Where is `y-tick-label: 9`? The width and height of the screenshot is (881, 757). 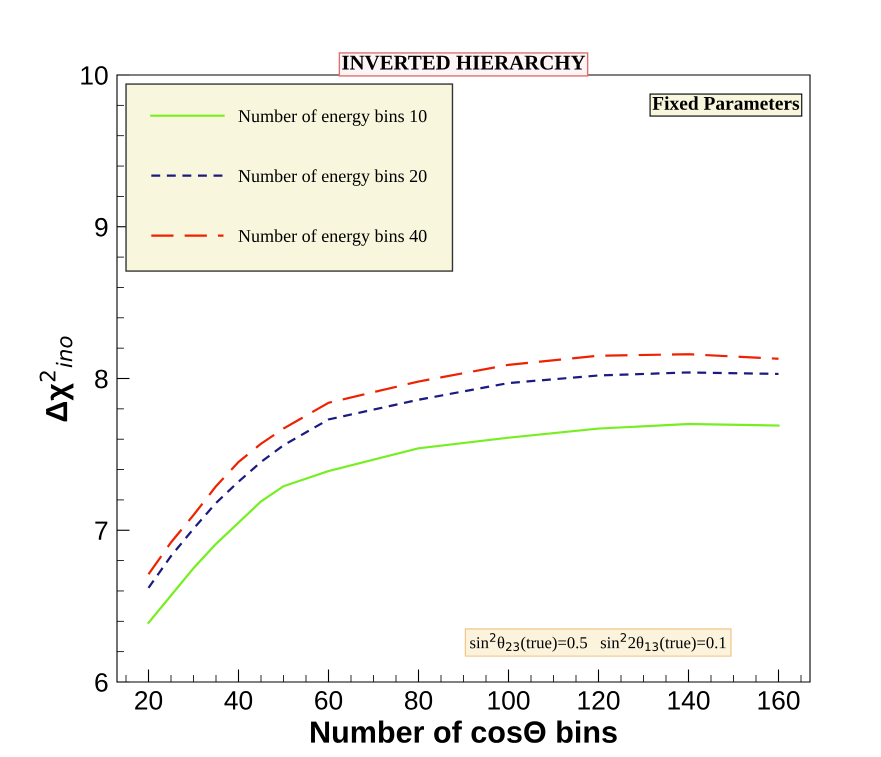 y-tick-label: 9 is located at coordinates (101, 227).